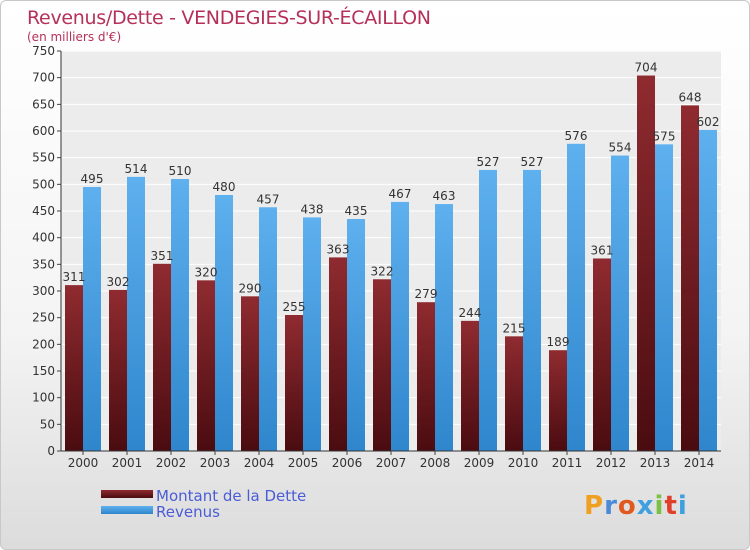 This screenshot has height=550, width=750. I want to click on x-tick-label: 2001, so click(127, 463).